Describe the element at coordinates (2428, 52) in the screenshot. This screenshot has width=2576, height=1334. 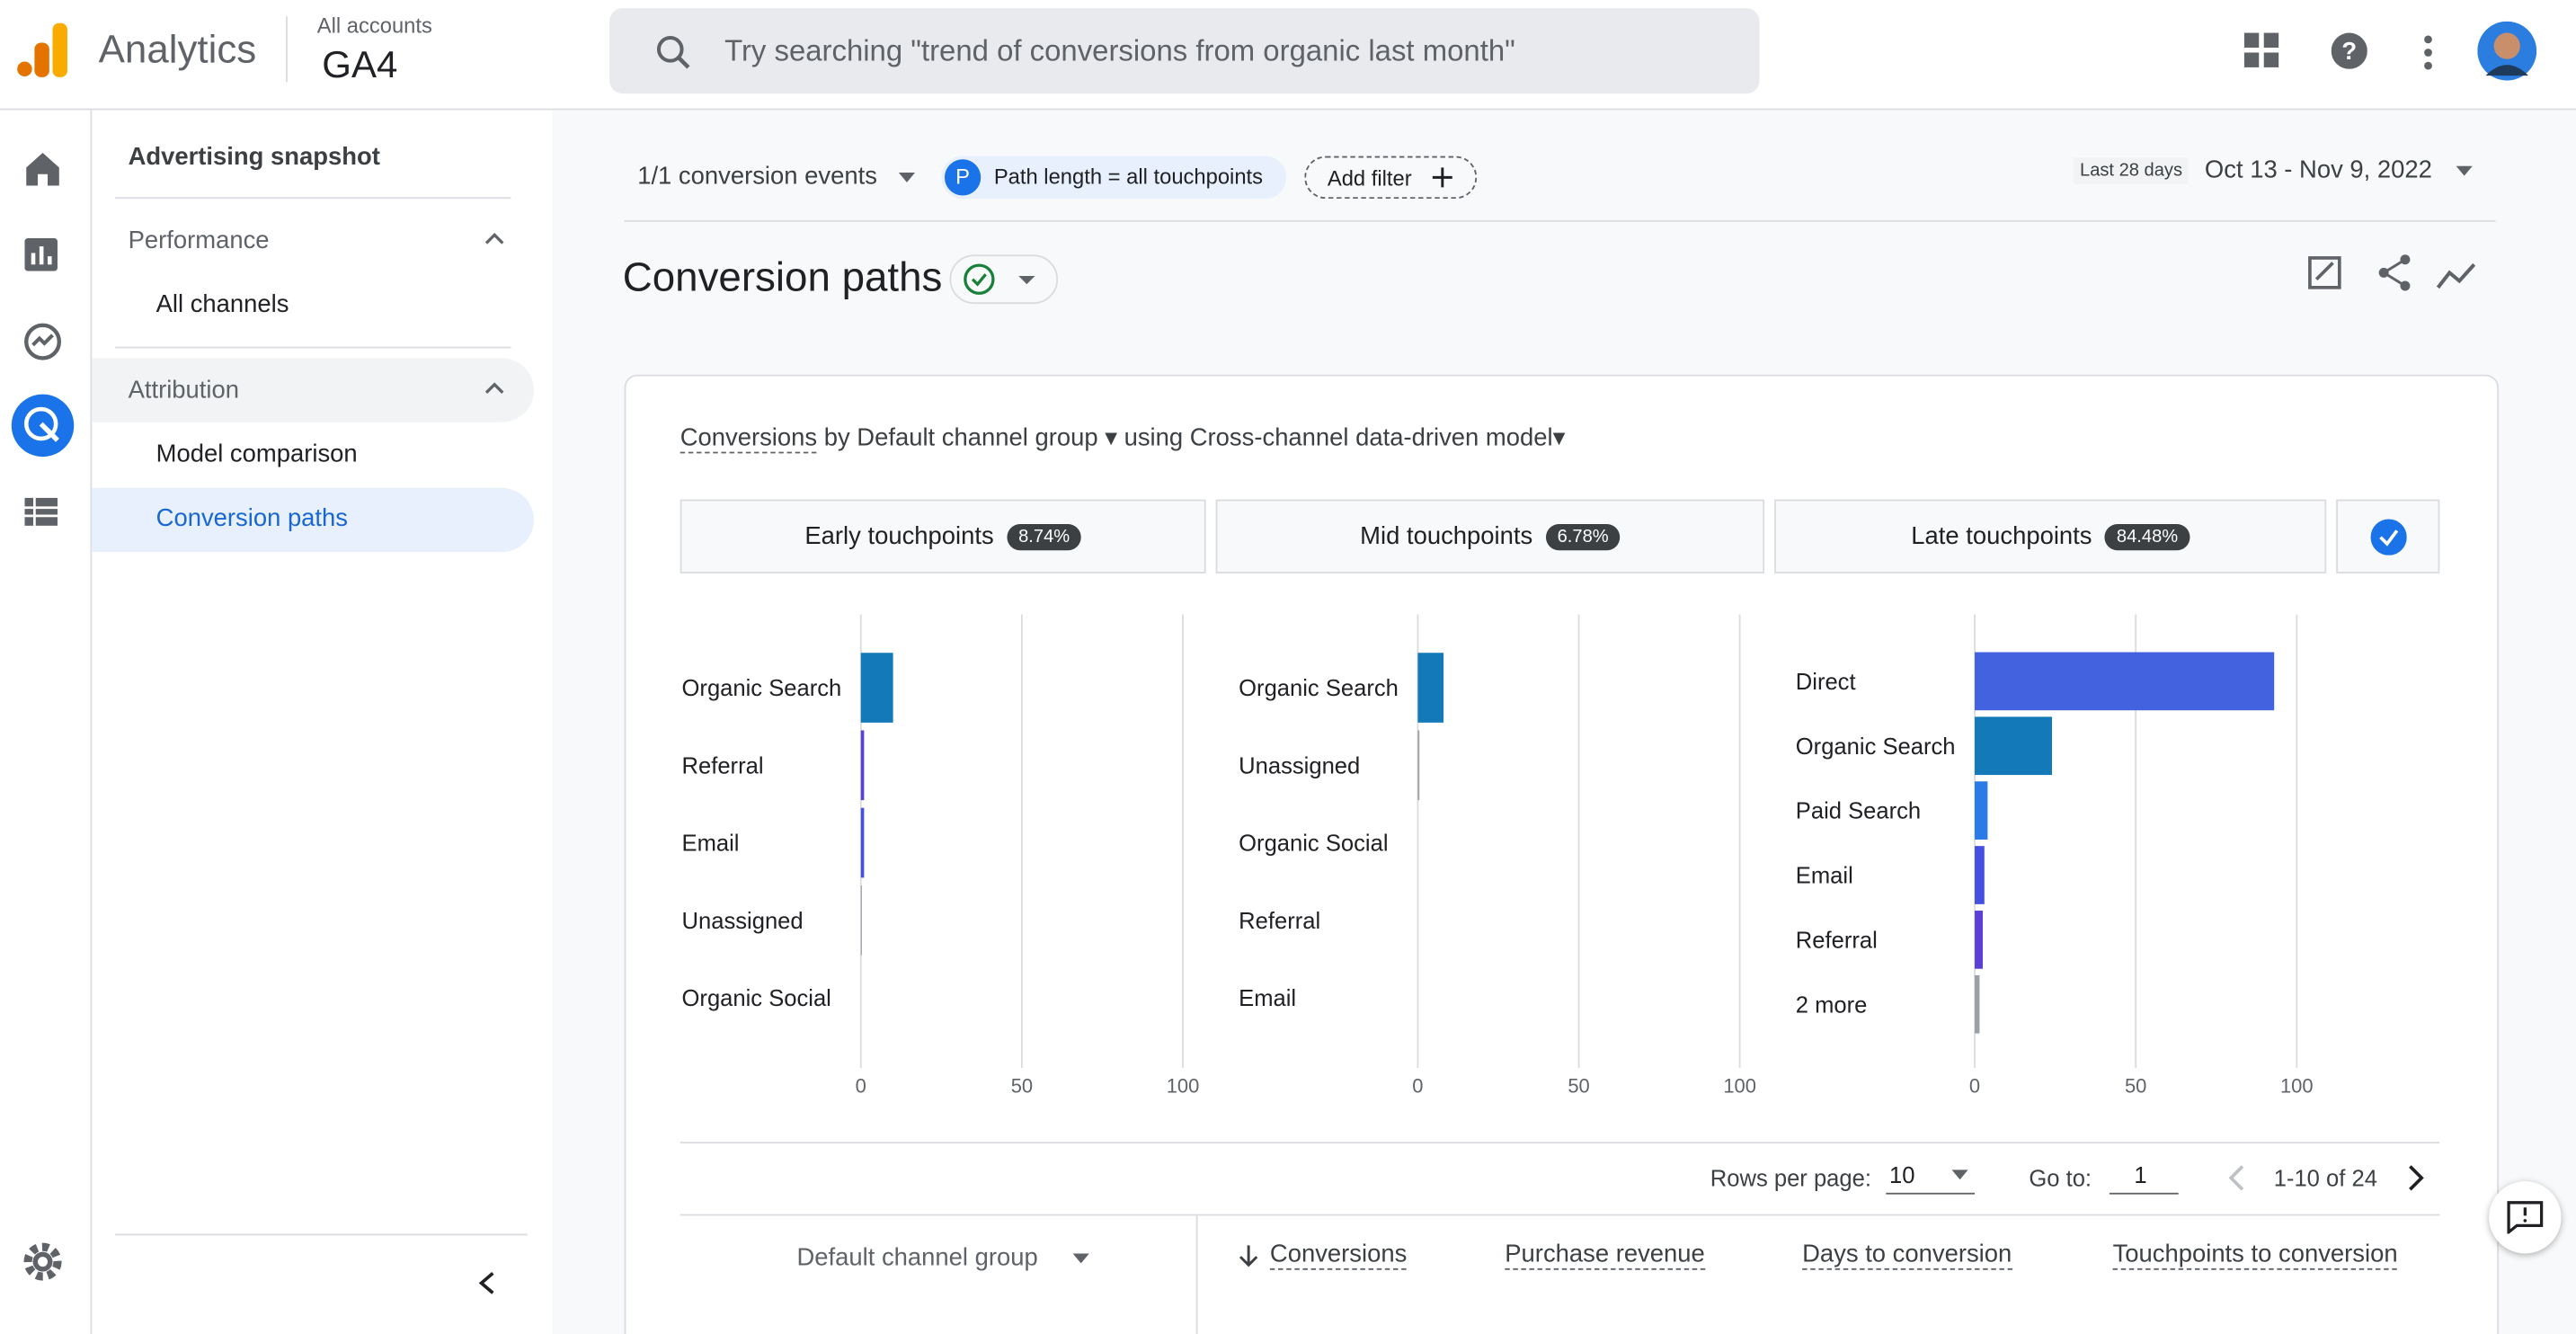
I see `more-icon` at that location.